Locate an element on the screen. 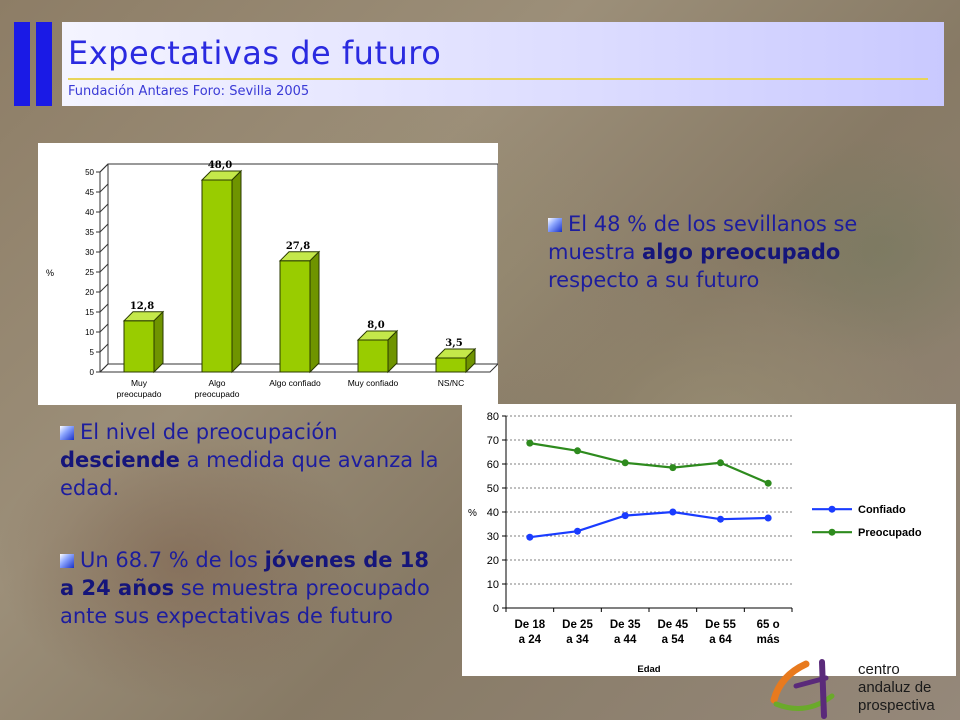 Image resolution: width=960 pixels, height=720 pixels. x-tick-label: a 64 is located at coordinates (720, 640).